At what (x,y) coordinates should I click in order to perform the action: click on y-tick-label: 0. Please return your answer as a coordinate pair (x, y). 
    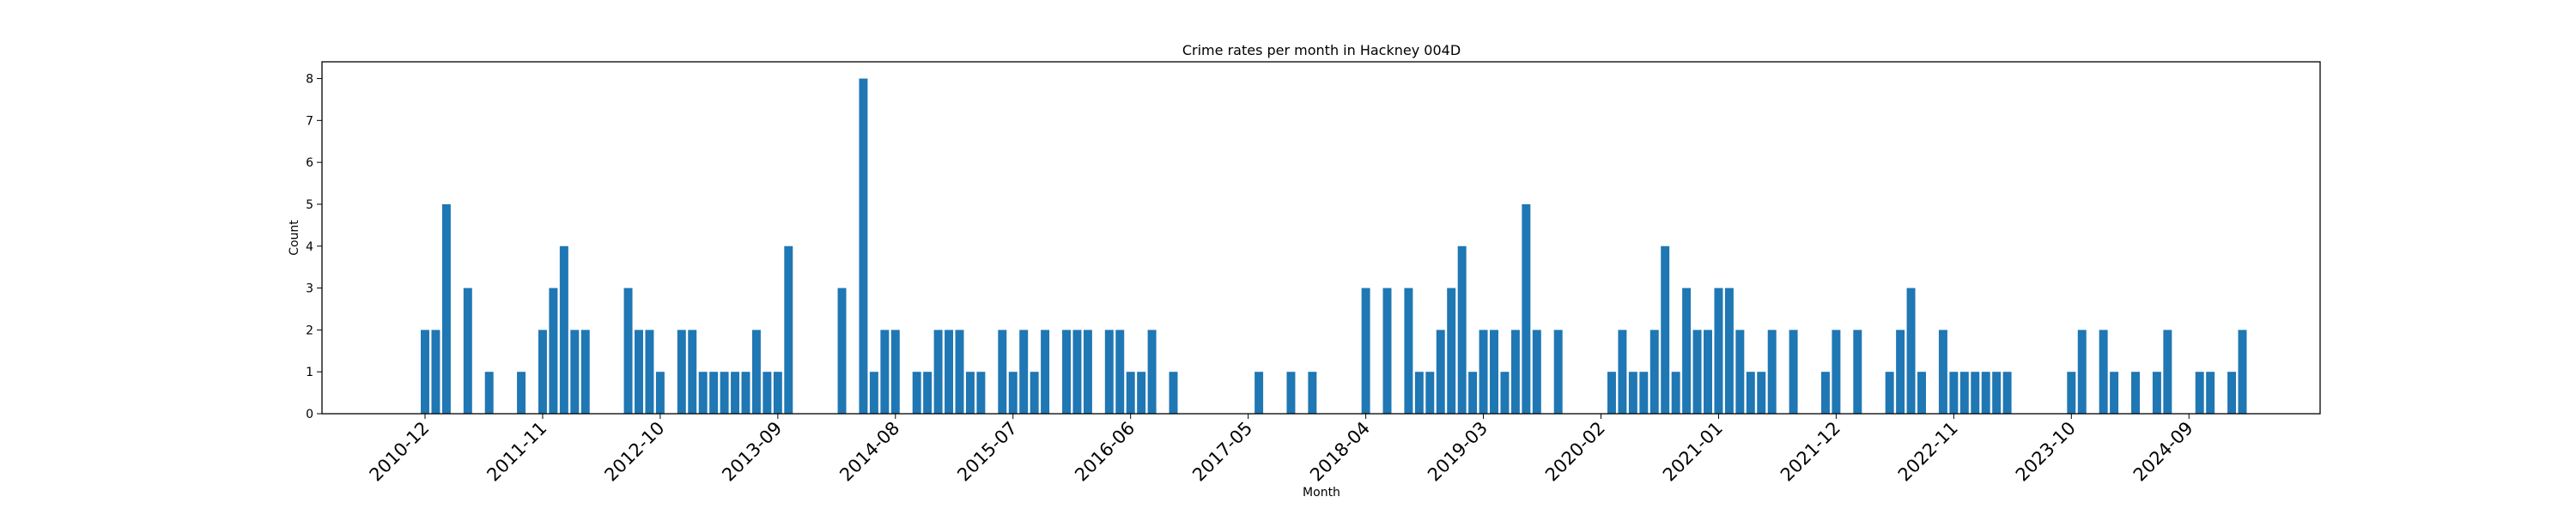
    Looking at the image, I should click on (310, 414).